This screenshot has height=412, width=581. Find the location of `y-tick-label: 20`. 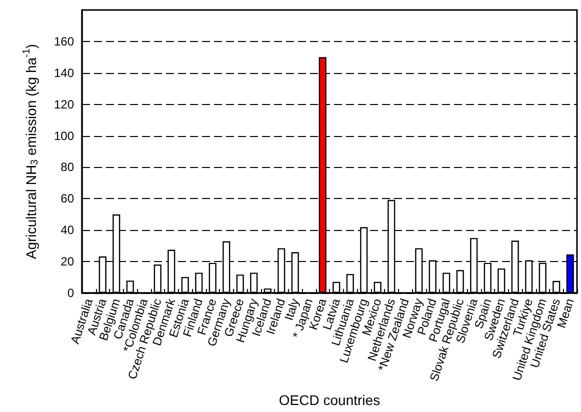

y-tick-label: 20 is located at coordinates (67, 261).